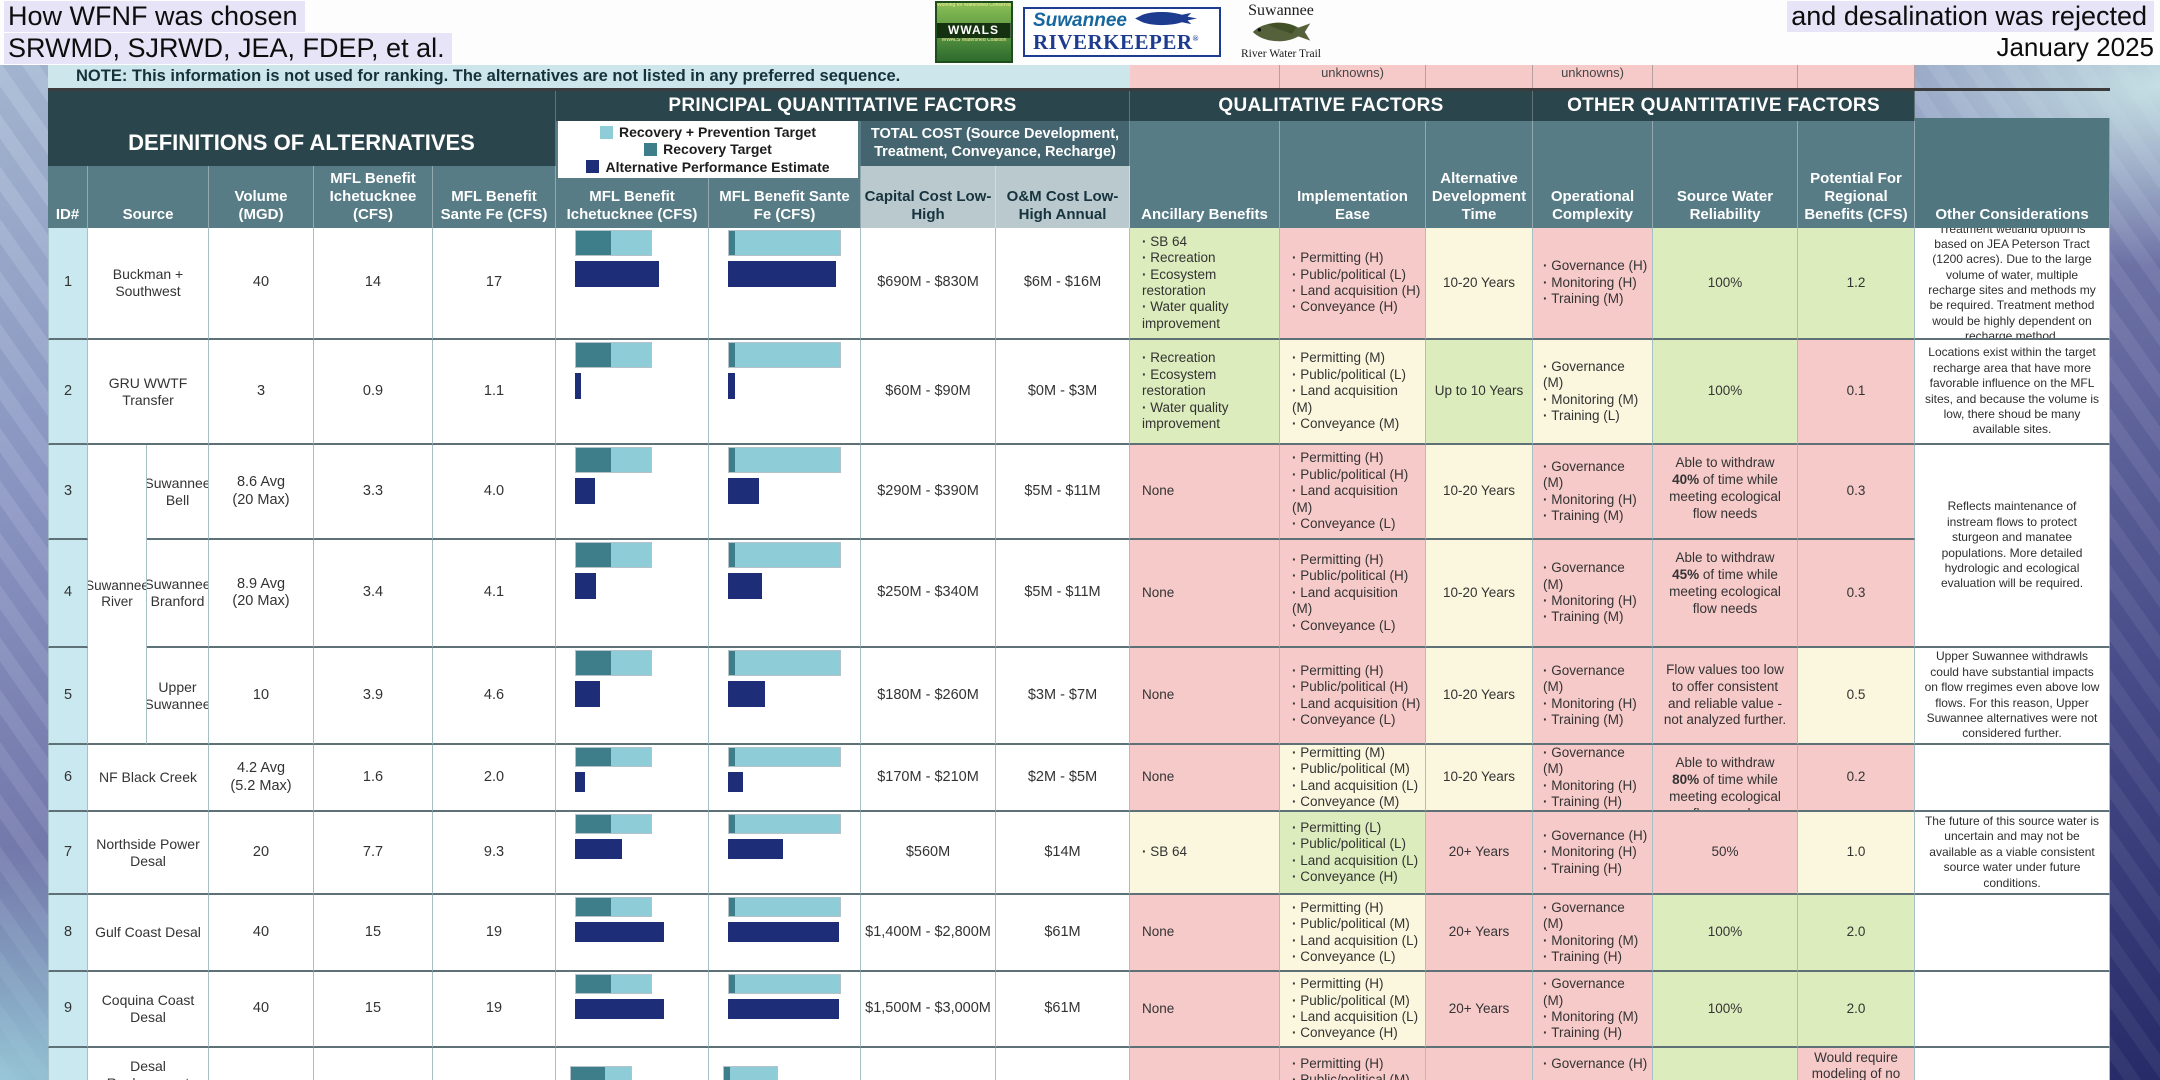 The image size is (2160, 1080). I want to click on capital-cost-cell, so click(928, 1064).